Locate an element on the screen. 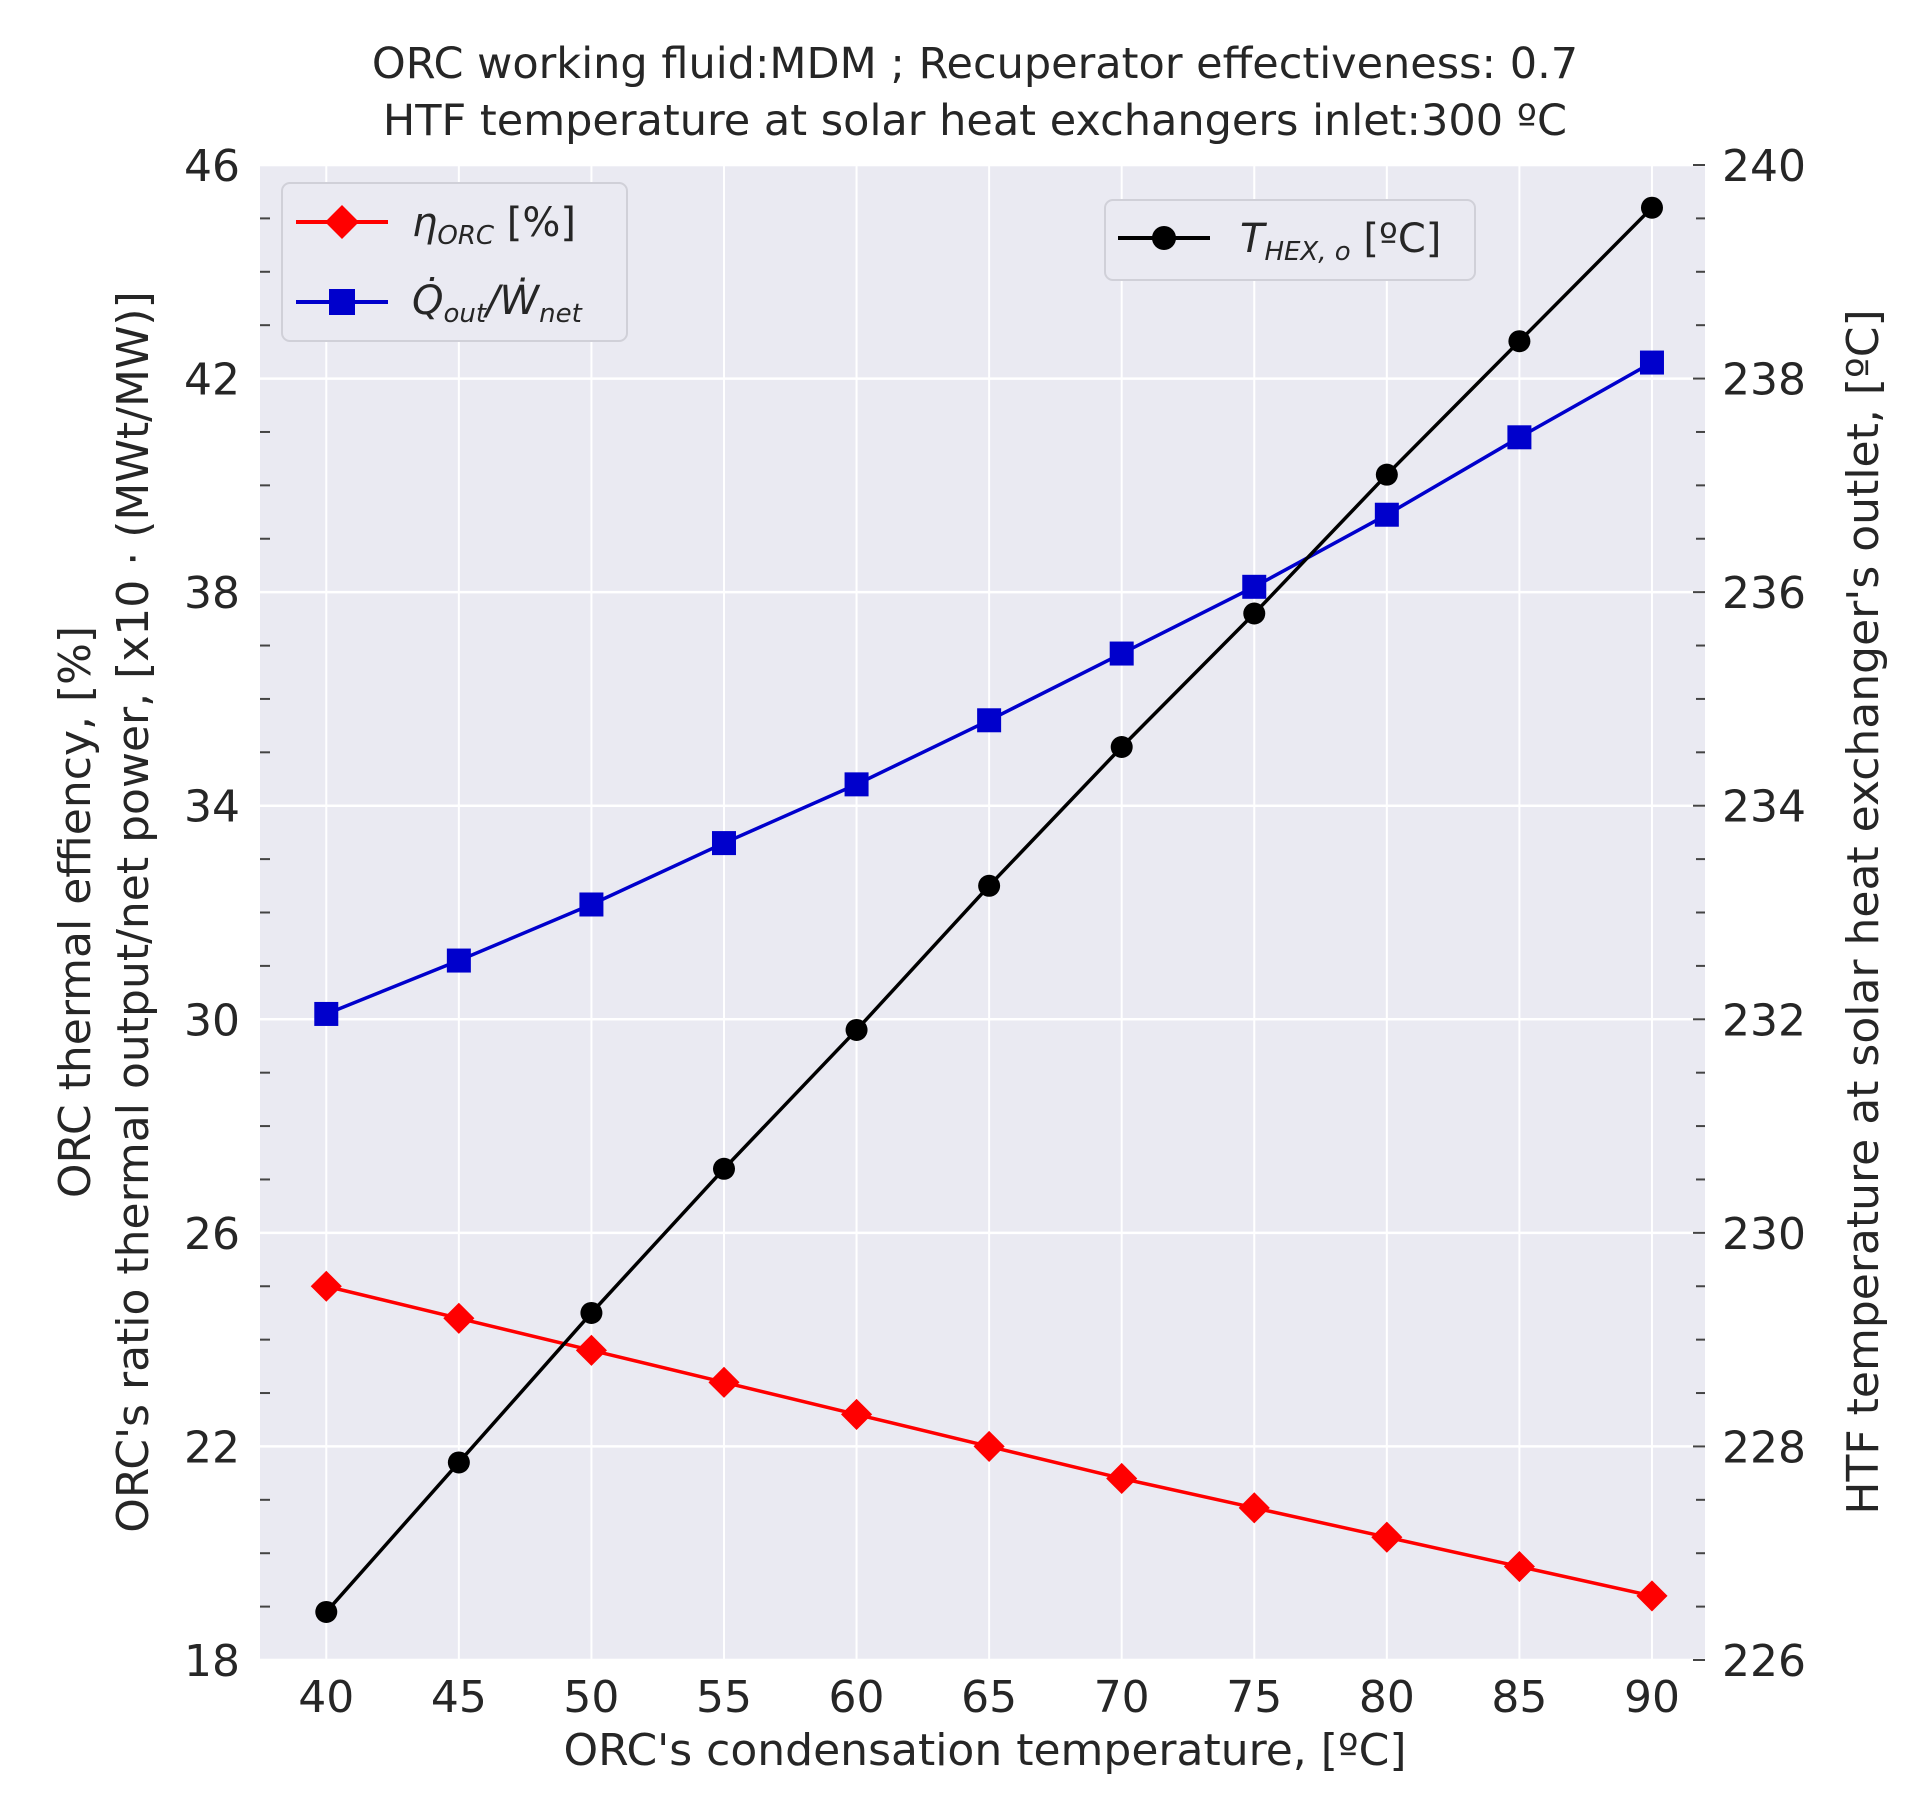 This screenshot has width=1913, height=1806. legend-eta-suffix: [%] is located at coordinates (535, 223).